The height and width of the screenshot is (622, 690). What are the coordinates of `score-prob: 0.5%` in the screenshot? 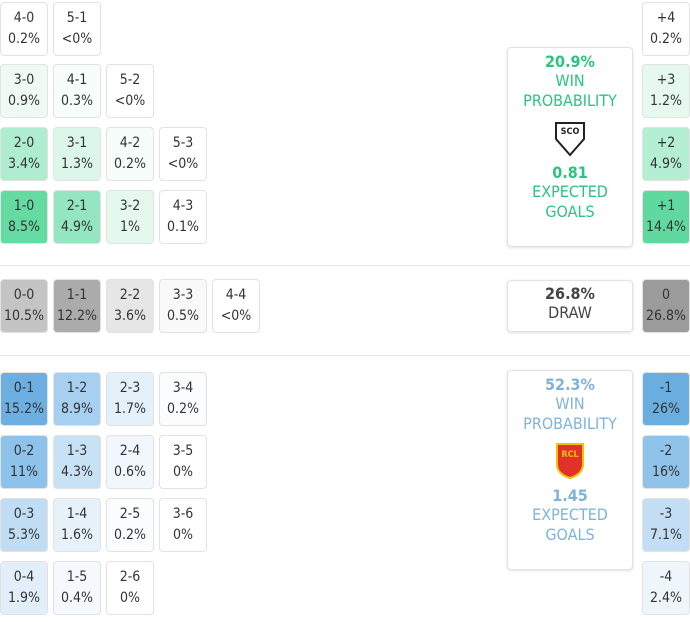 It's located at (183, 316).